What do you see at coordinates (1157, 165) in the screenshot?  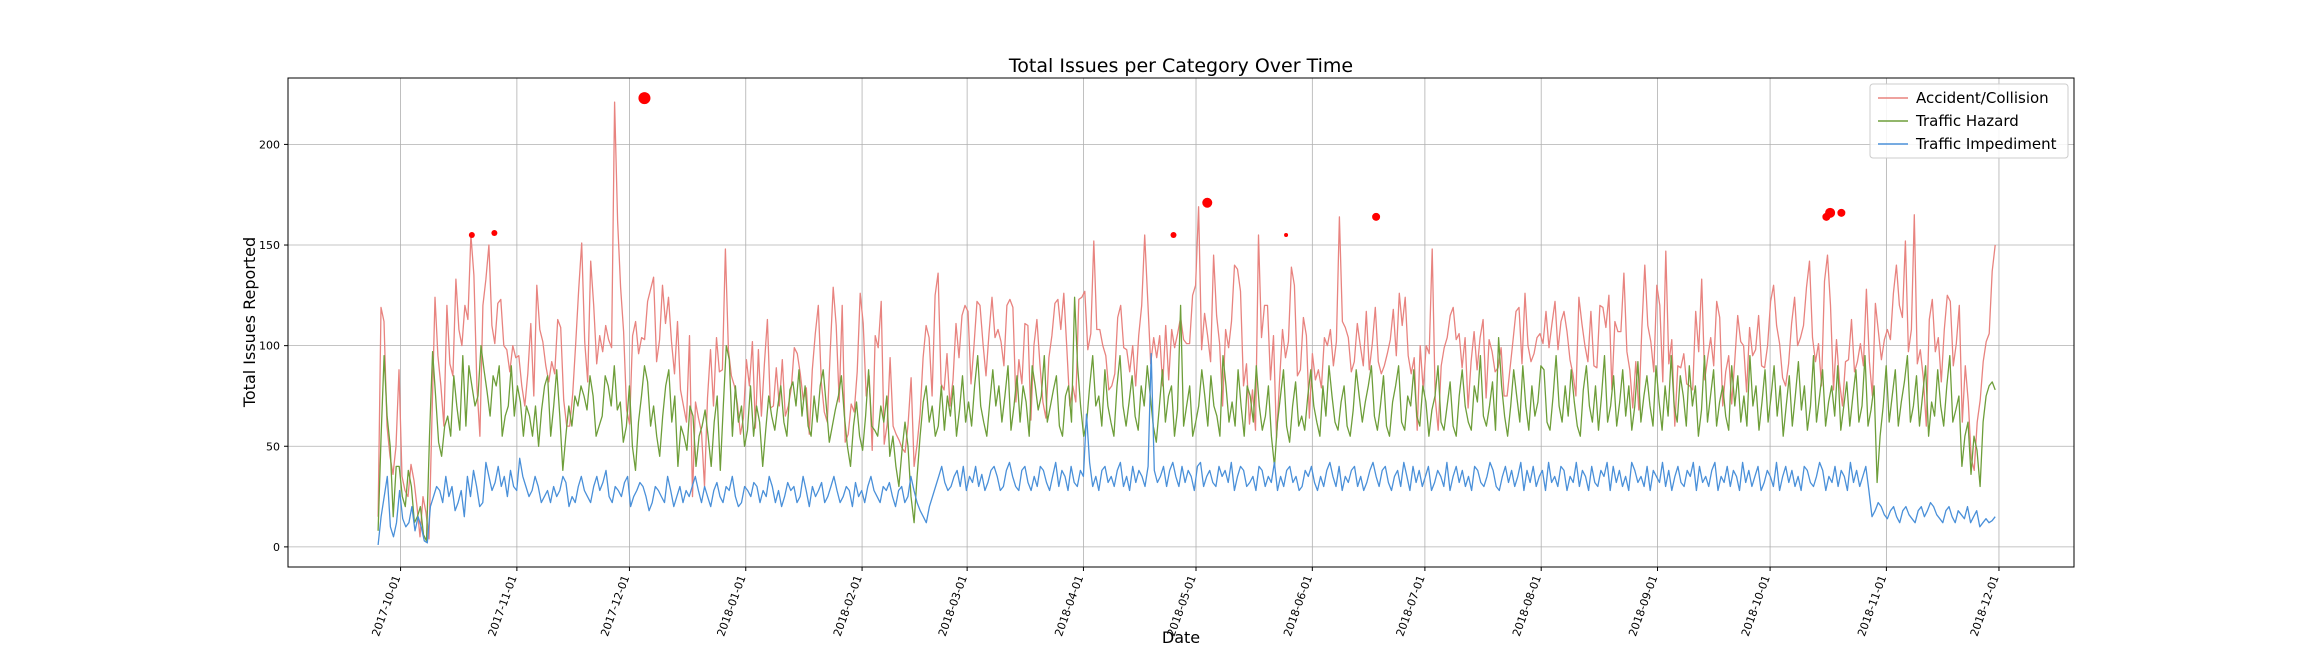 I see `highlighted-points` at bounding box center [1157, 165].